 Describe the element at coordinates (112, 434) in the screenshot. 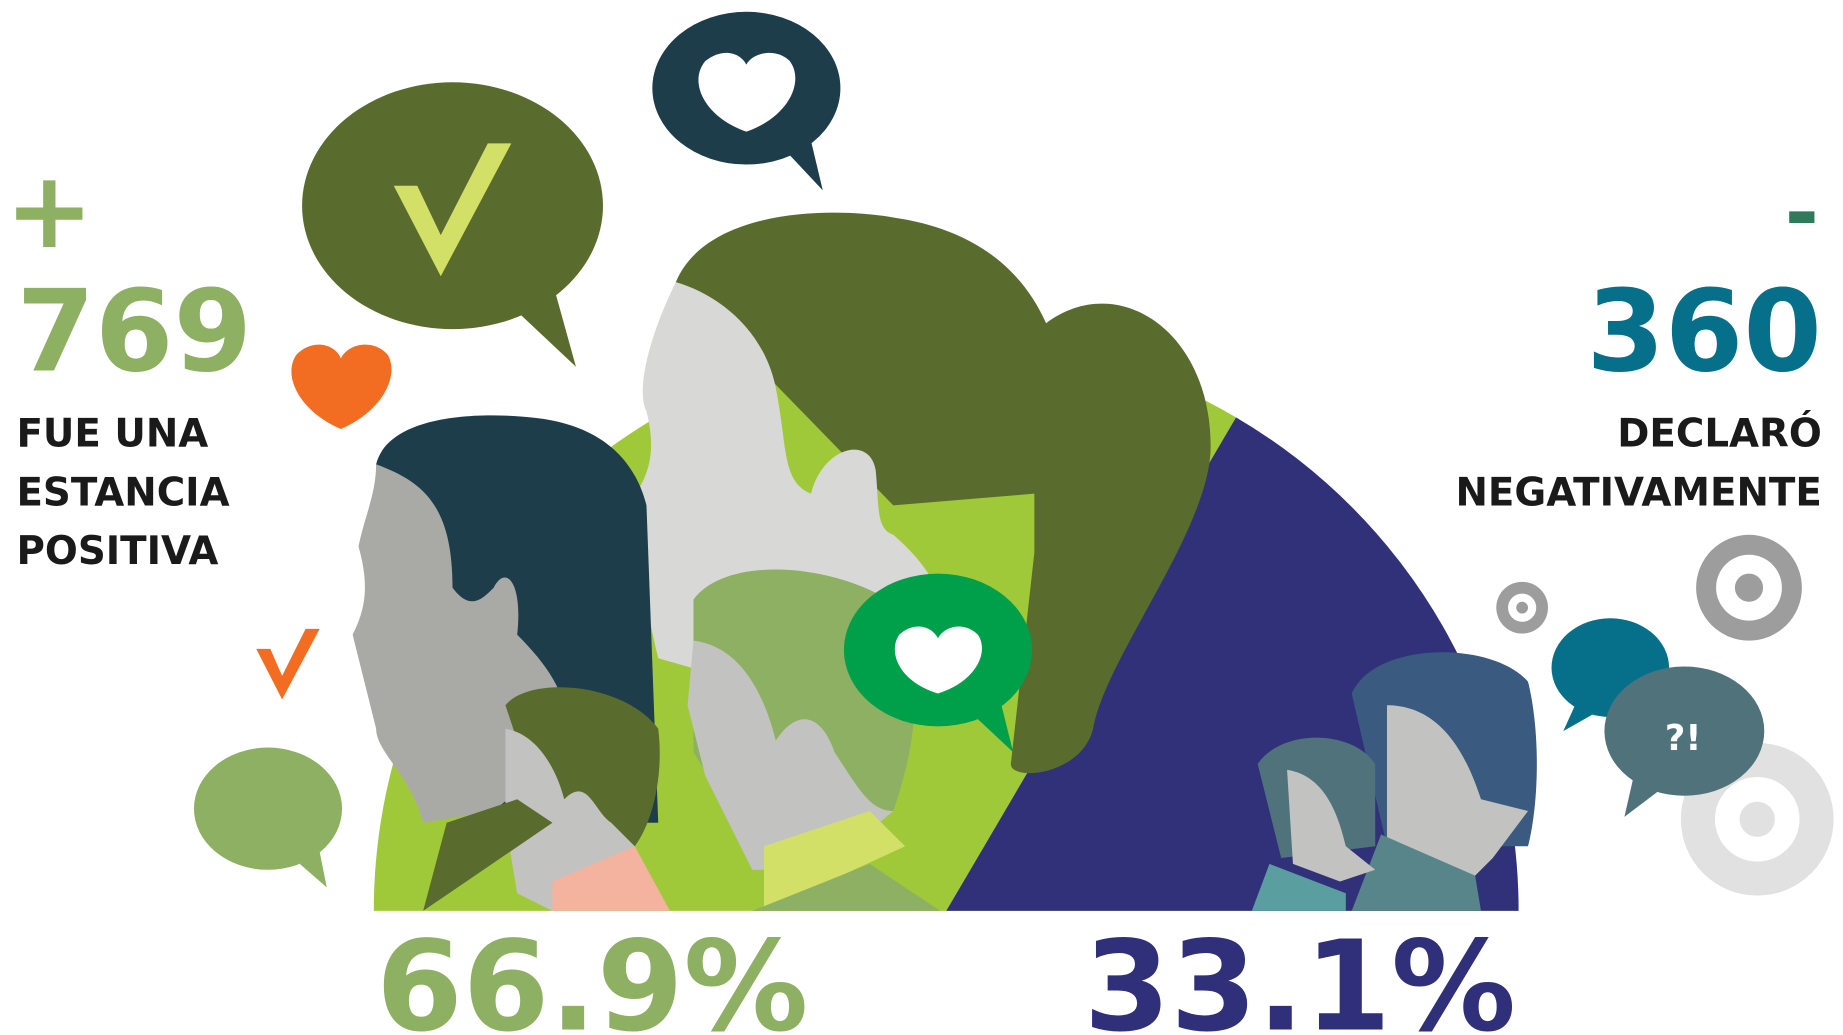

I see `category-label: FUE UNA` at that location.